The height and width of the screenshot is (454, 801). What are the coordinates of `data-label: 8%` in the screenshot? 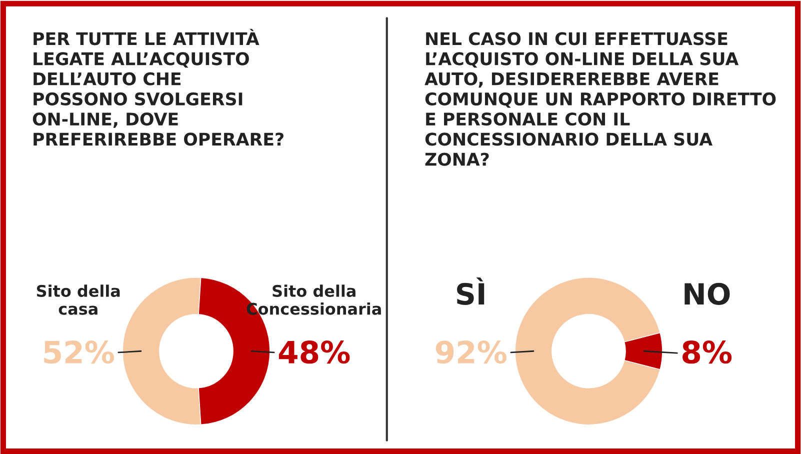 It's located at (707, 352).